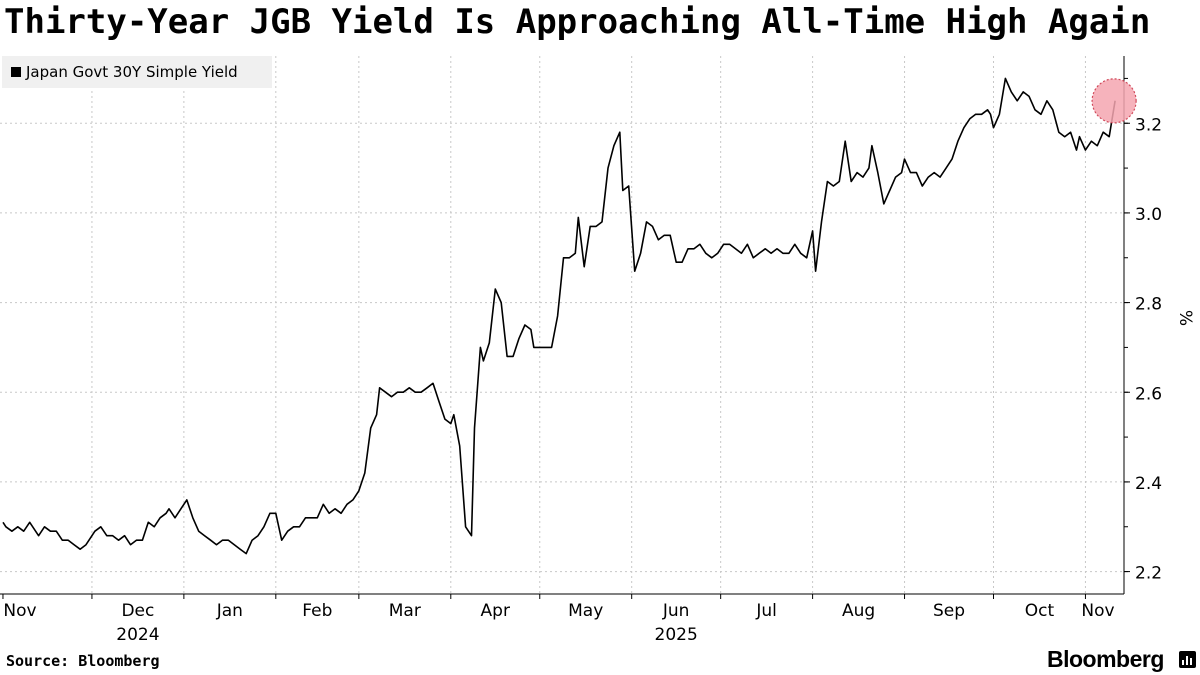 This screenshot has height=675, width=1200. What do you see at coordinates (317, 611) in the screenshot?
I see `x-tick-label: Feb` at bounding box center [317, 611].